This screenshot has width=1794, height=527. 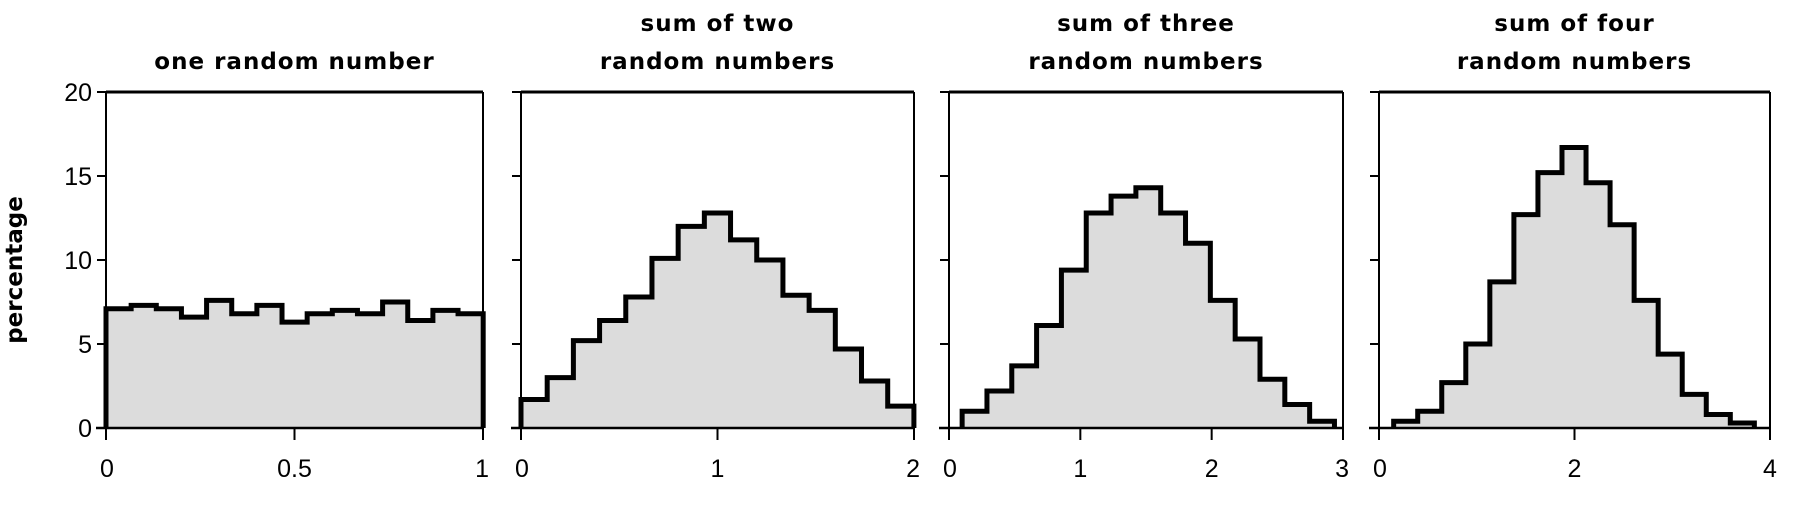 What do you see at coordinates (1342, 469) in the screenshot?
I see `x-tick-label: 3` at bounding box center [1342, 469].